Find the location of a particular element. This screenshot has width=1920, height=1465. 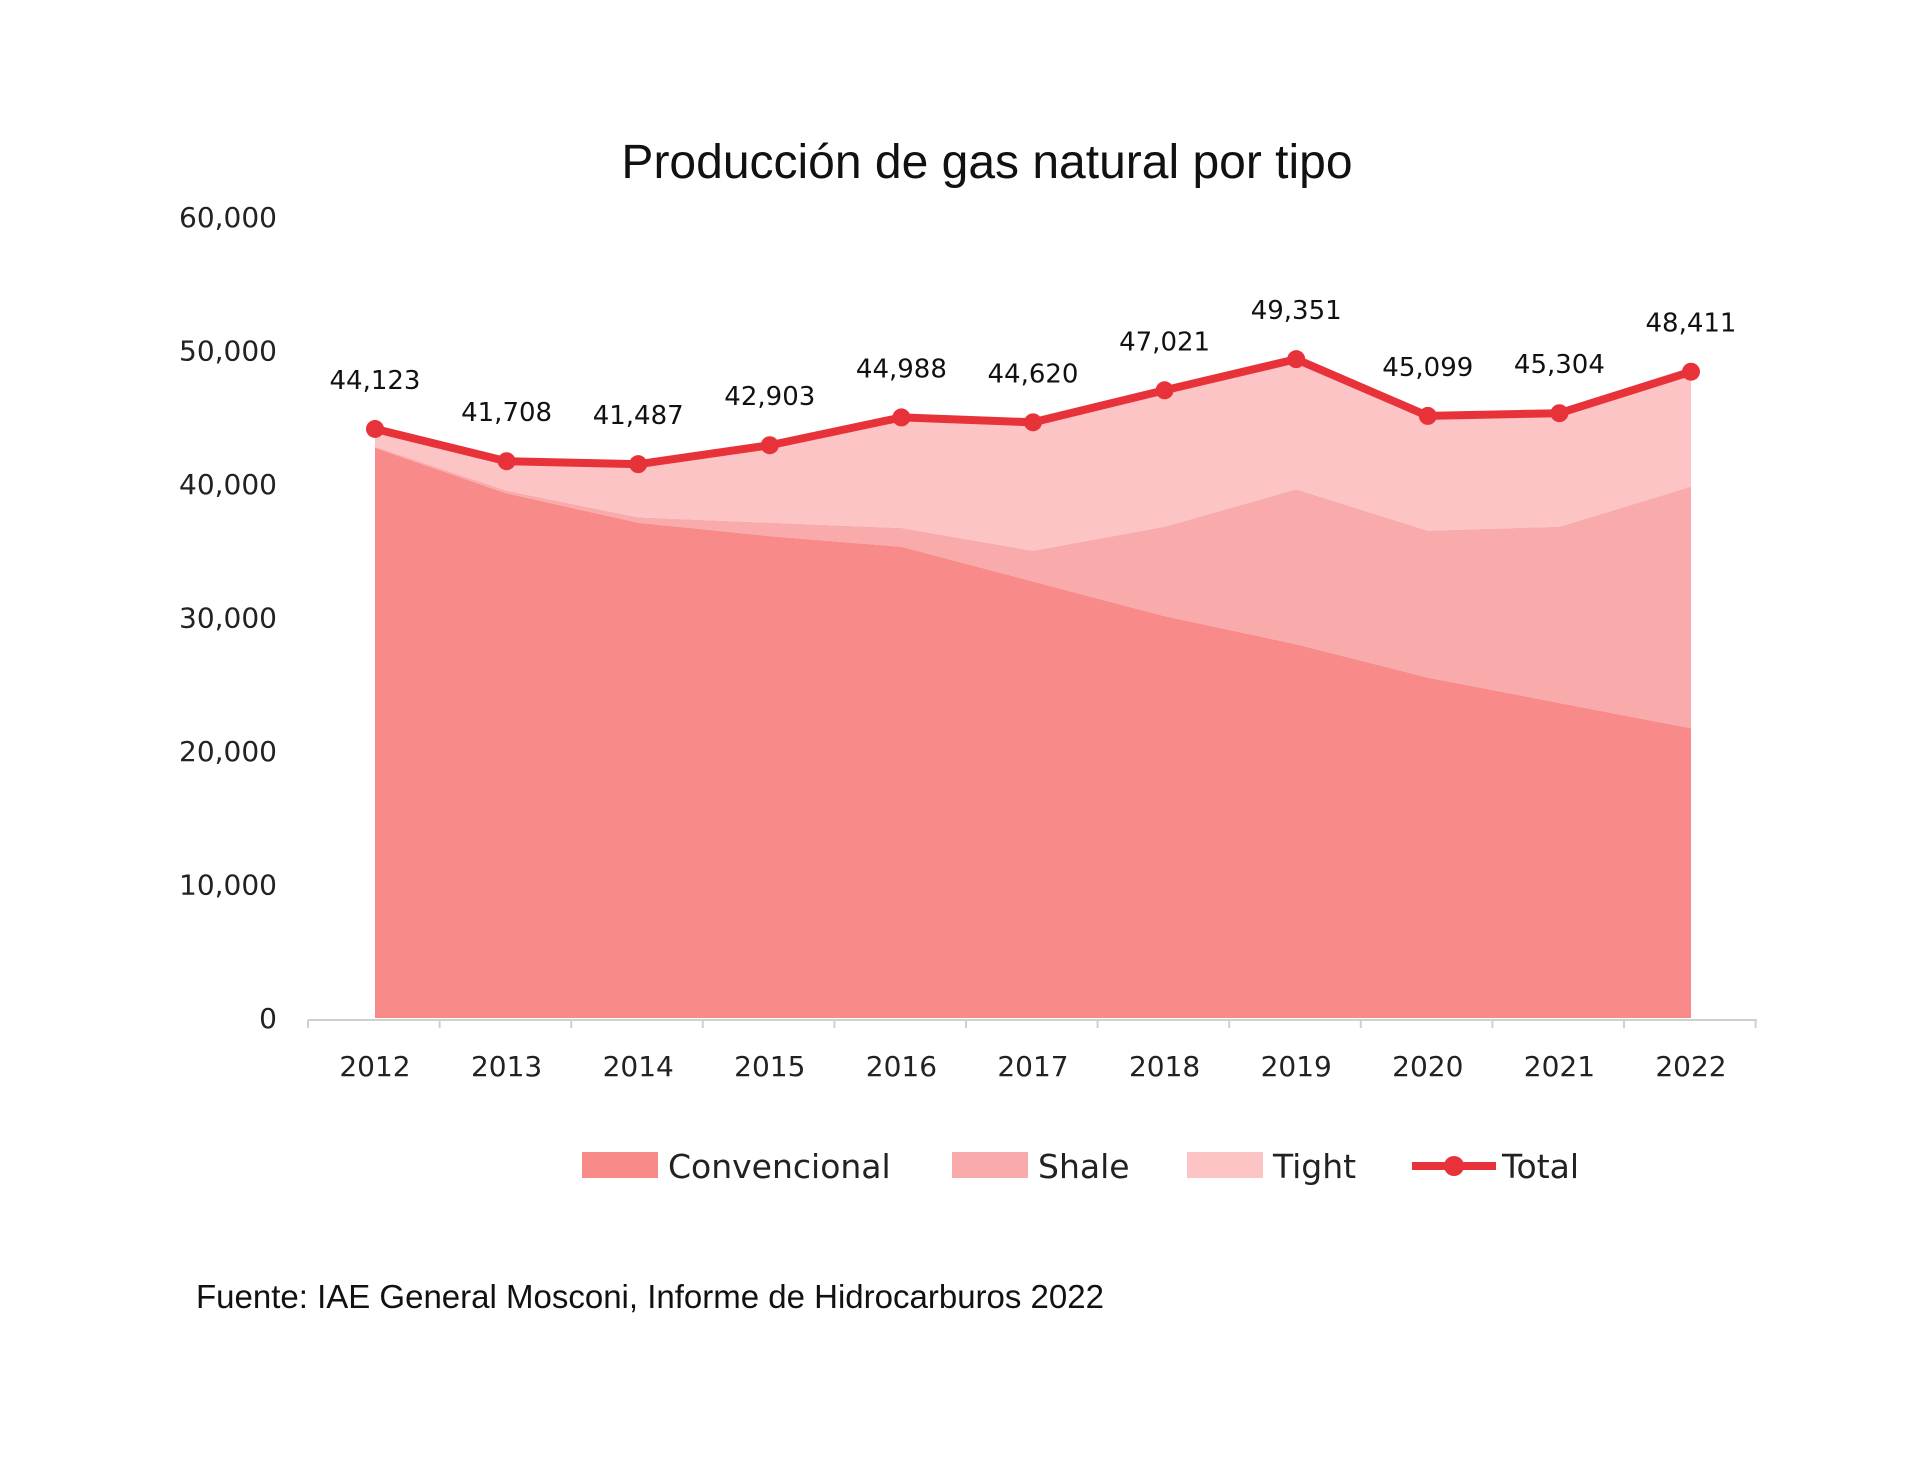

x-tick-label: 2020 is located at coordinates (1427, 1066).